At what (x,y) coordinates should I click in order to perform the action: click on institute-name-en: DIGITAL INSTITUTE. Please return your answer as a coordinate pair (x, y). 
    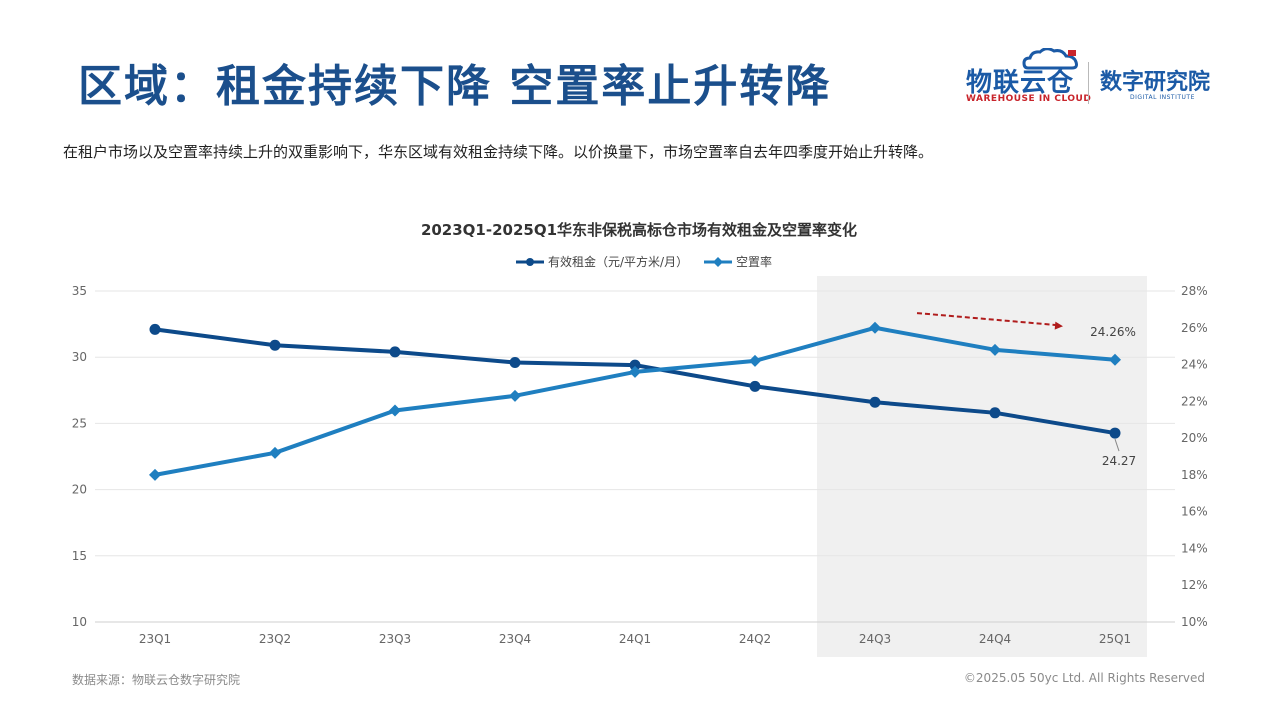
    Looking at the image, I should click on (1162, 97).